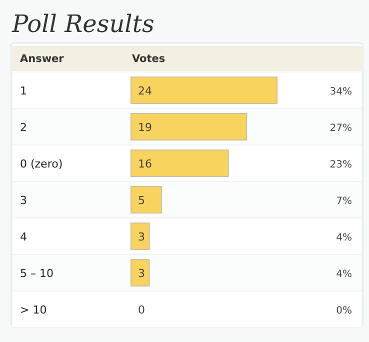 The width and height of the screenshot is (369, 342). Describe the element at coordinates (41, 163) in the screenshot. I see `y-tick-label: 0 (zero)` at that location.